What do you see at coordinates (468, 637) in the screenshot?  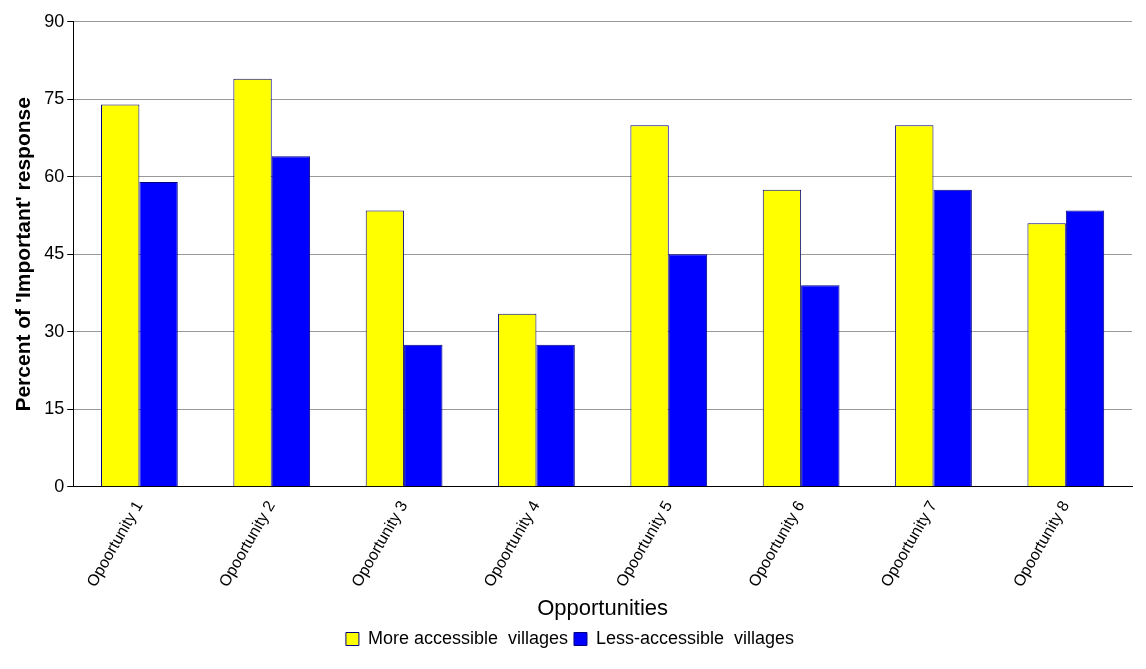 I see `legend-label: More accessible villages` at bounding box center [468, 637].